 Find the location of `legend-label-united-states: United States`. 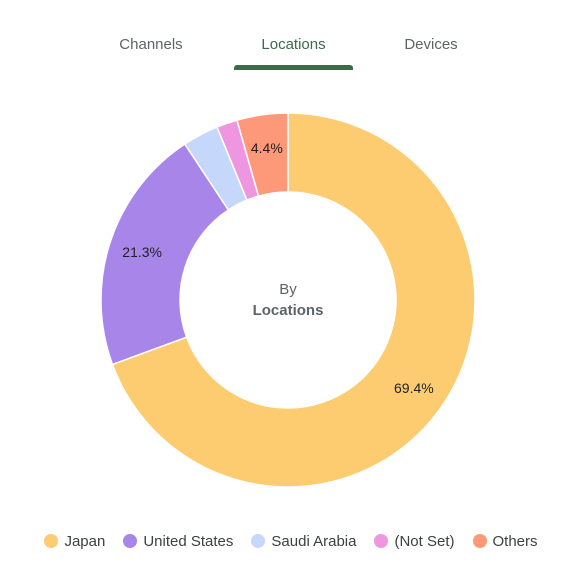

legend-label-united-states: United States is located at coordinates (188, 541).